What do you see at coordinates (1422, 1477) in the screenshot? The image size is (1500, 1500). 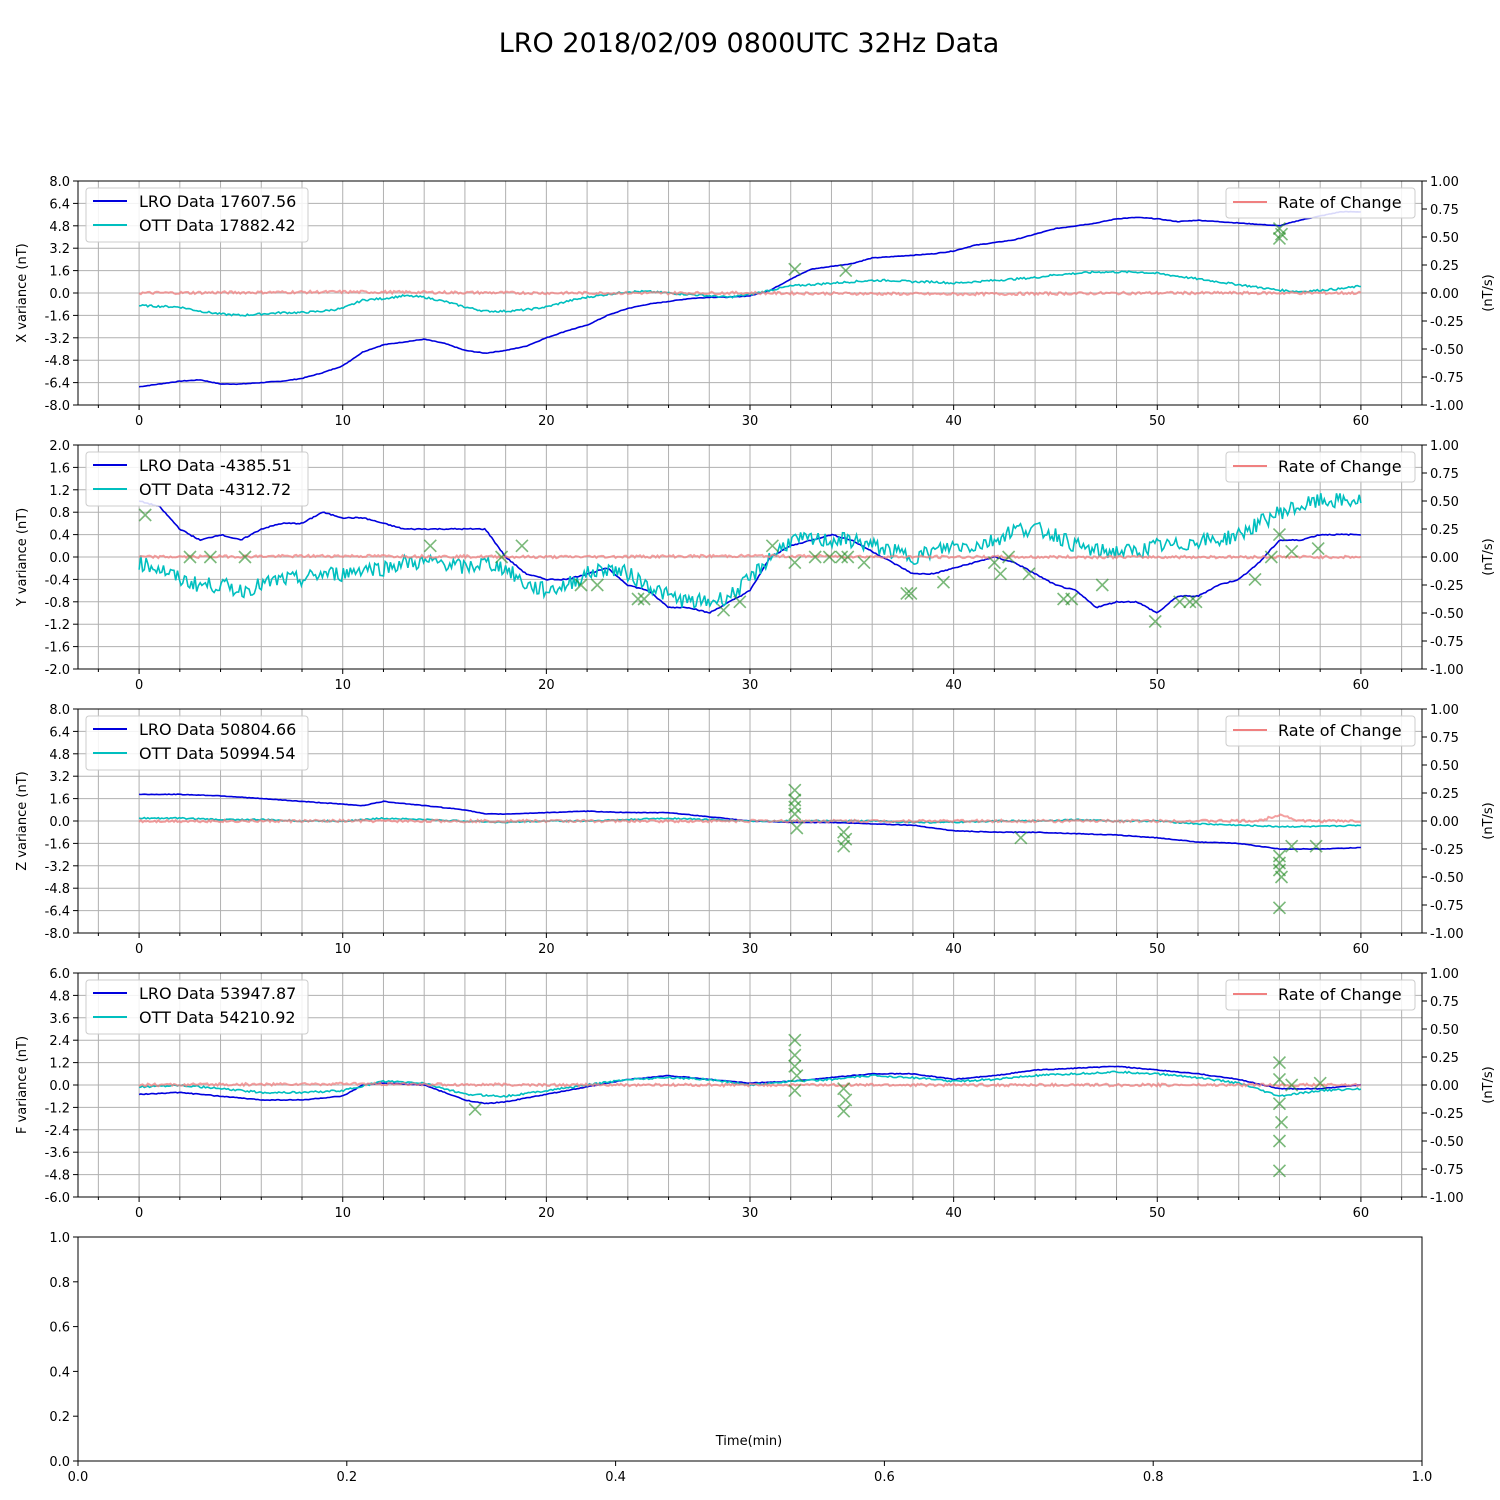 I see `x-tick-label: 1.0` at bounding box center [1422, 1477].